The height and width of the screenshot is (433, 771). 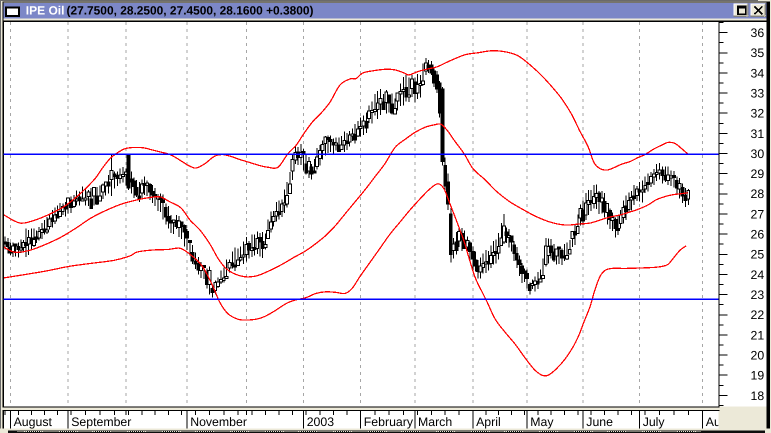 I want to click on svg-text: August, so click(x=33, y=422).